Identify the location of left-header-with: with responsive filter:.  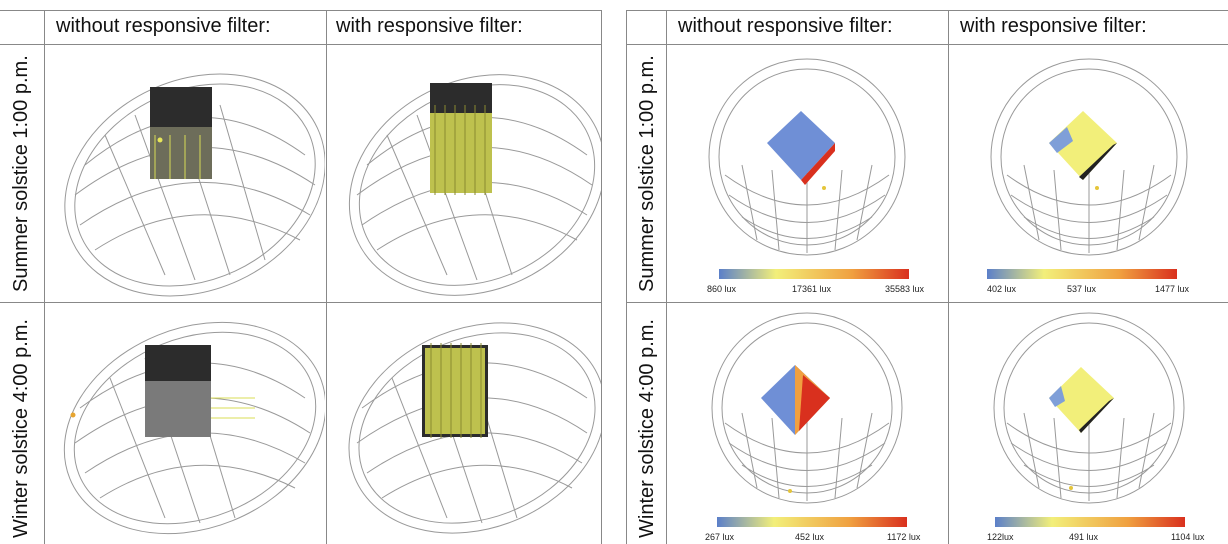
(429, 26).